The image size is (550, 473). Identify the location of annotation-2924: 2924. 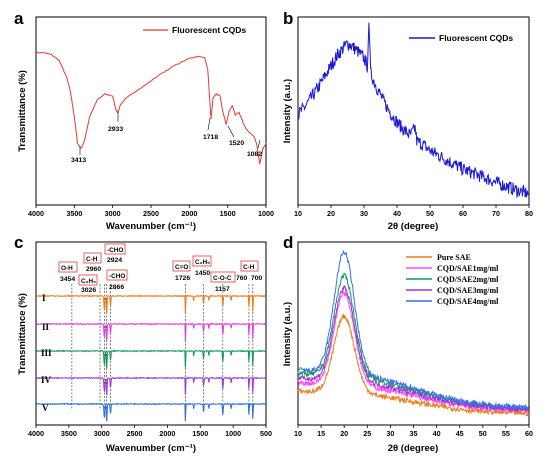
(114, 260).